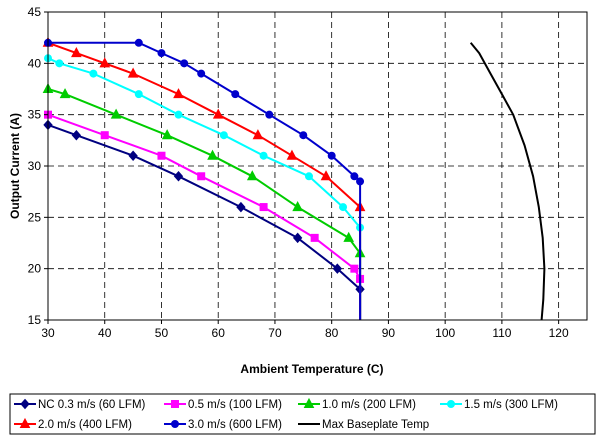  Describe the element at coordinates (35, 115) in the screenshot. I see `y-tick-label: 35` at that location.